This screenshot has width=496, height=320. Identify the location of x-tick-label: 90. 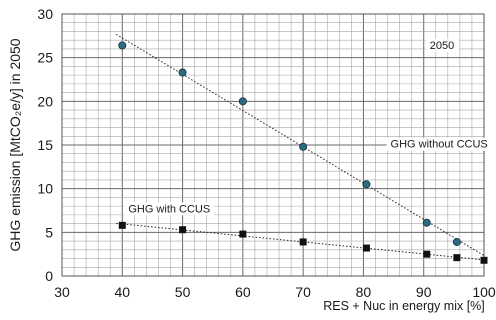
(424, 292).